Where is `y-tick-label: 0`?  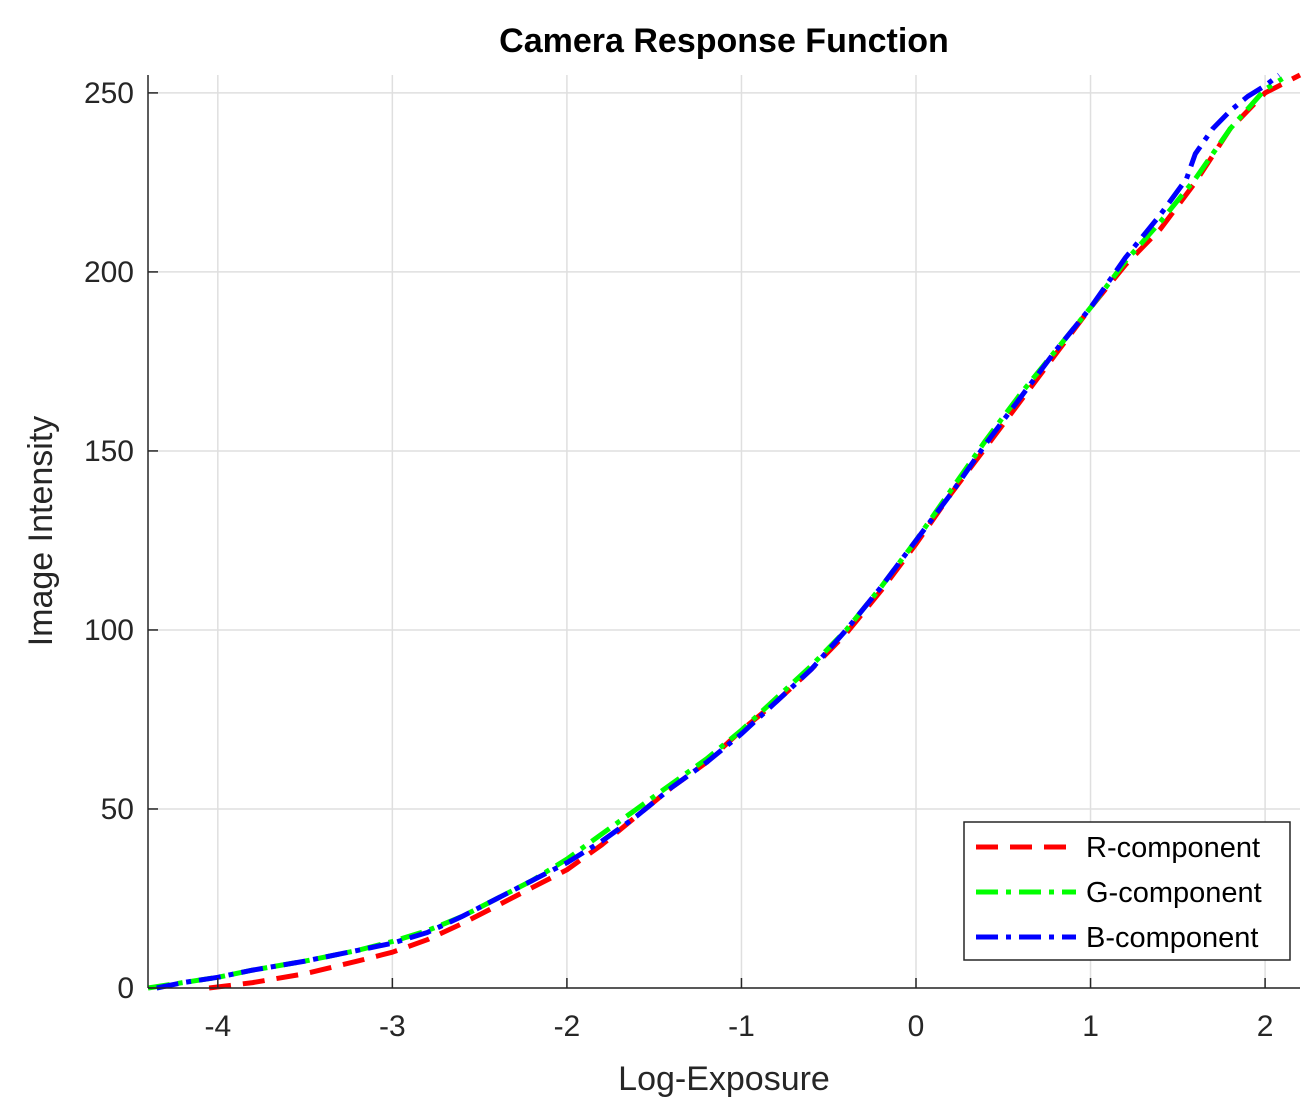 y-tick-label: 0 is located at coordinates (125, 988).